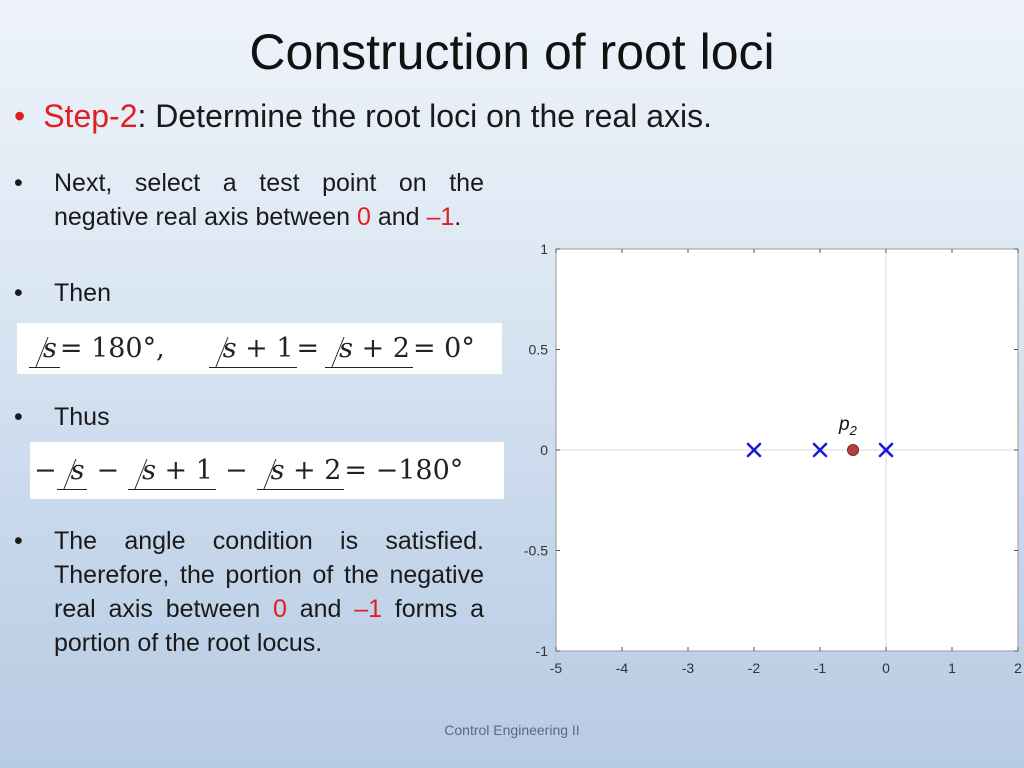  I want to click on bullet-then: • Then, so click(249, 293).